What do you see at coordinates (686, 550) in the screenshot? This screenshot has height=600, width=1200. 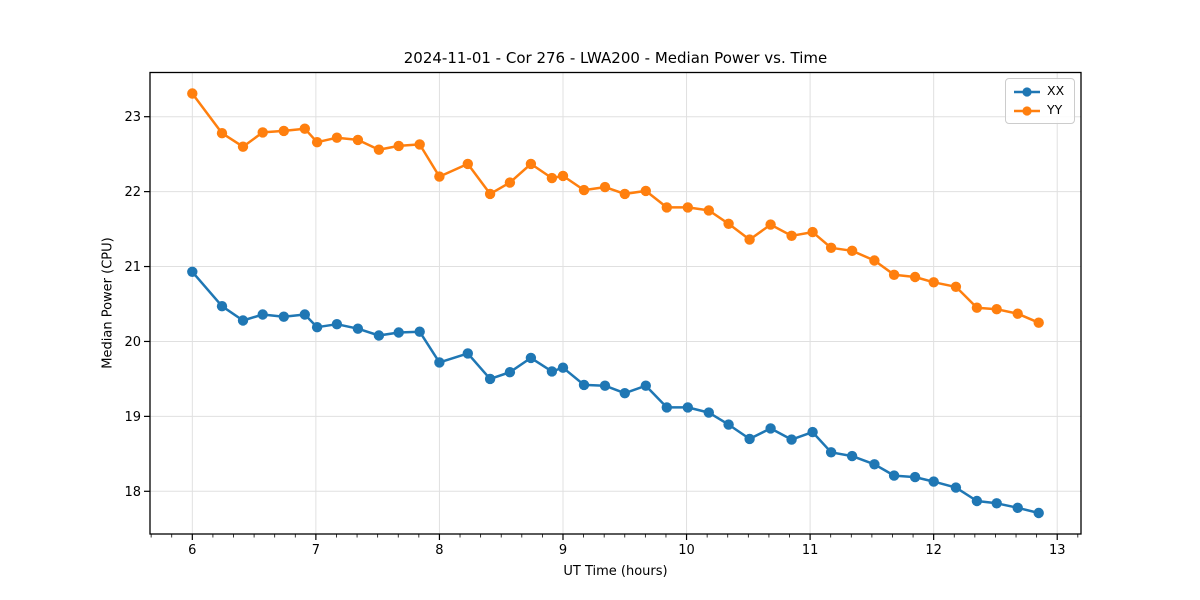 I see `x-tick-label: 10` at bounding box center [686, 550].